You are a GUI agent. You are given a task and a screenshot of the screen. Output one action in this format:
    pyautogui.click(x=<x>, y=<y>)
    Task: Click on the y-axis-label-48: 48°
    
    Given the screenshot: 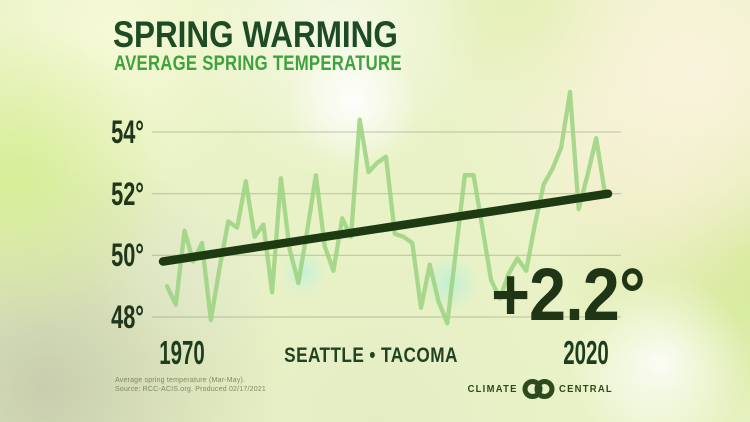 What is the action you would take?
    pyautogui.click(x=127, y=317)
    